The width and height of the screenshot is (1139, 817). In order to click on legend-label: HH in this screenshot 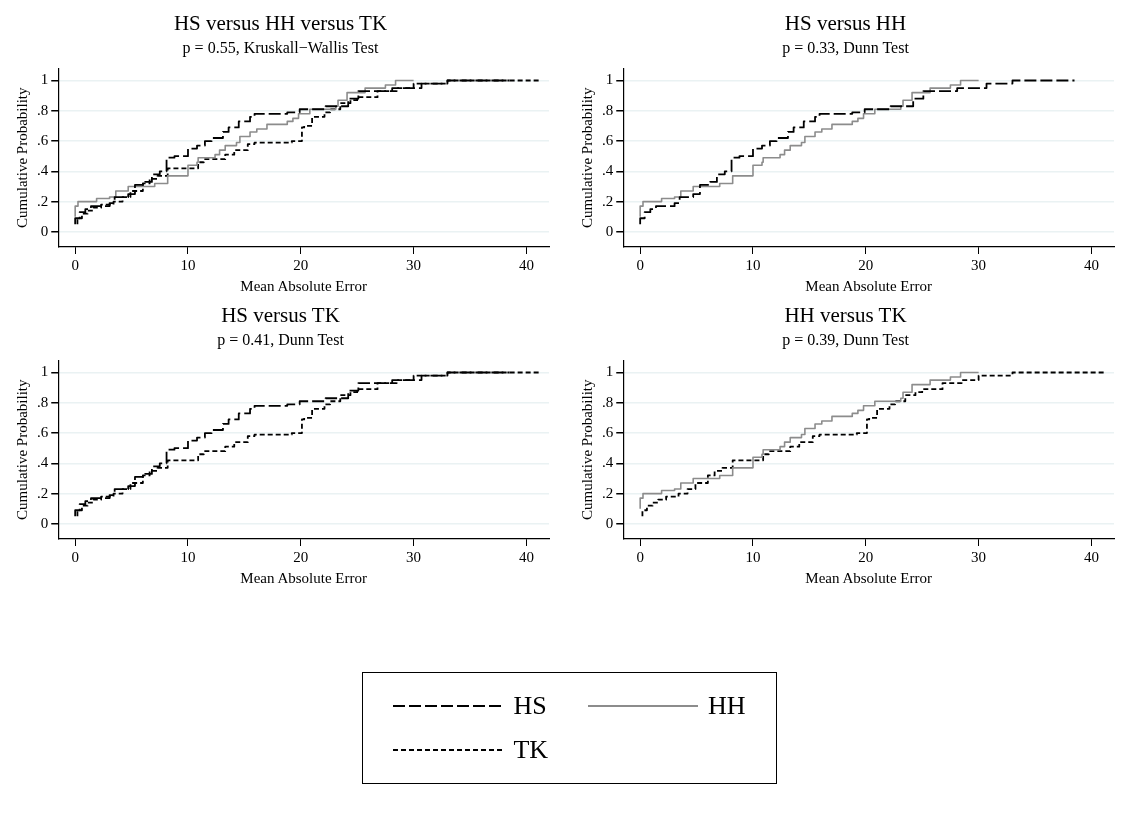, I will do `click(727, 706)`.